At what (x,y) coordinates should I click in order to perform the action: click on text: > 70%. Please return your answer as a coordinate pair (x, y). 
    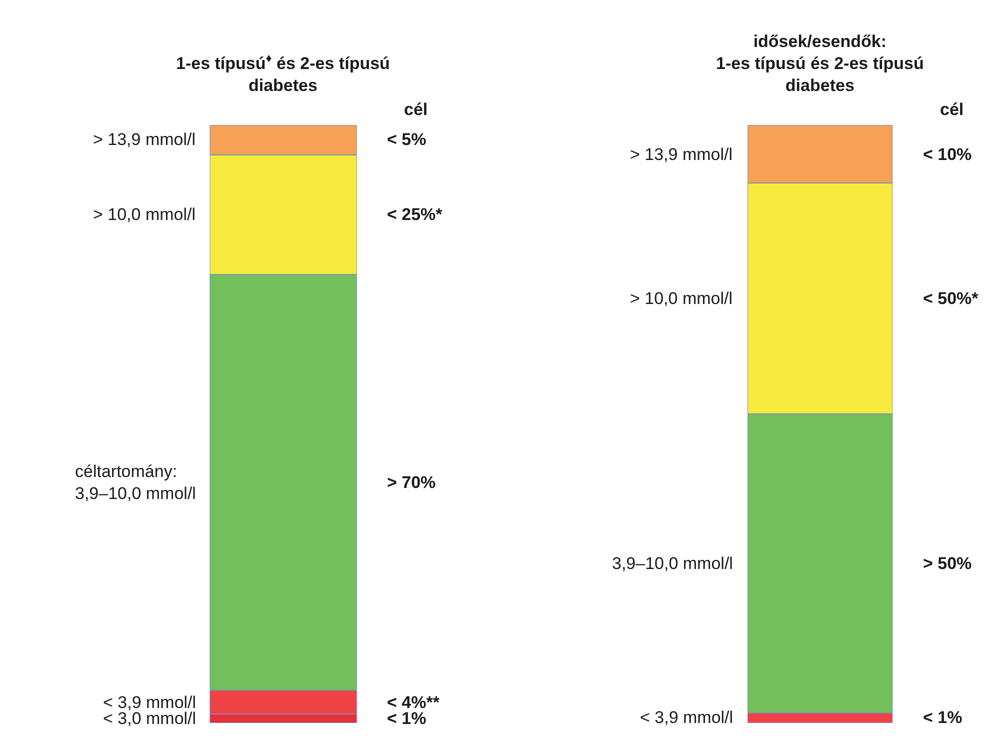
    Looking at the image, I should click on (411, 482).